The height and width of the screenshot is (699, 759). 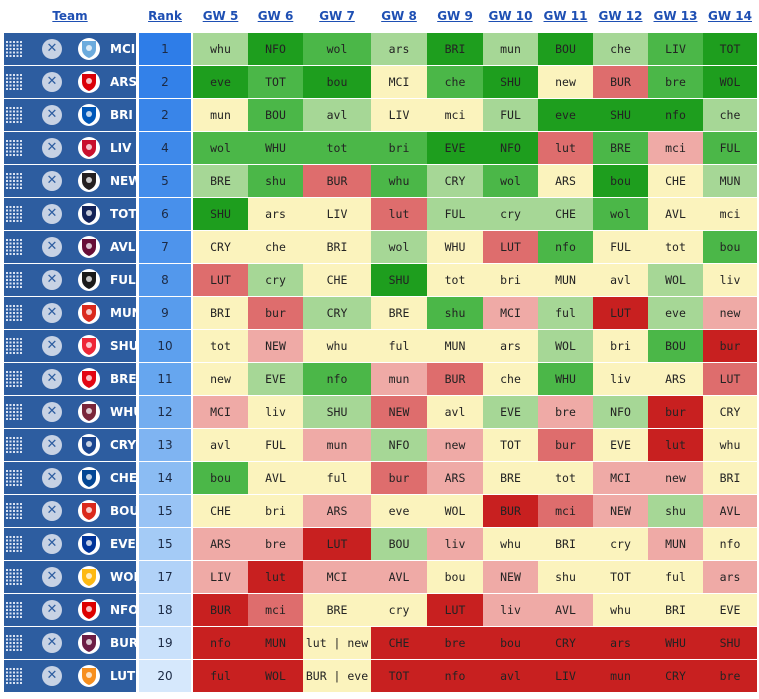 I want to click on fixture-cell: lut, so click(x=399, y=214).